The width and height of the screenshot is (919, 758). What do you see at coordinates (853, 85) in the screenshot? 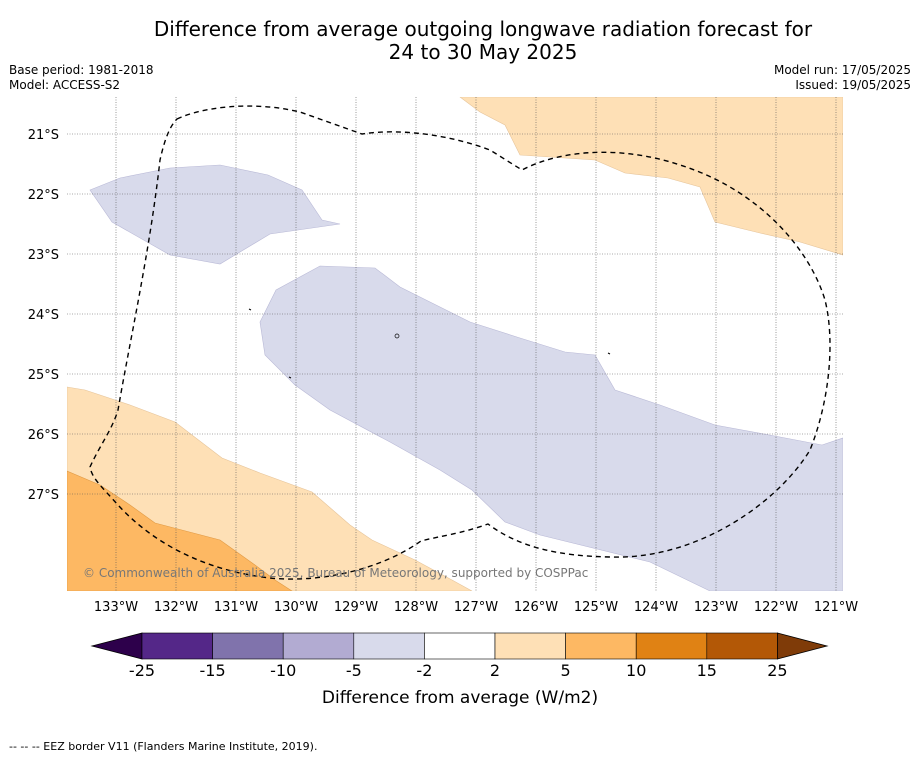
I see `issued-date: Issued: 19/05/2025` at bounding box center [853, 85].